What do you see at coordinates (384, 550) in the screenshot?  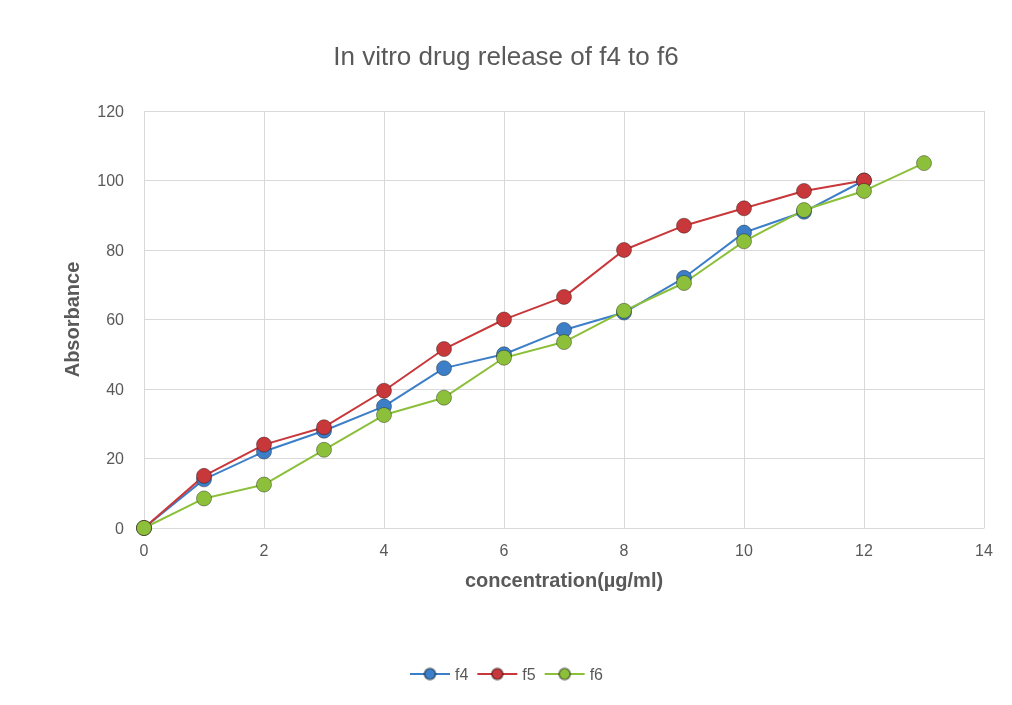 I see `x-tick-label: 4` at bounding box center [384, 550].